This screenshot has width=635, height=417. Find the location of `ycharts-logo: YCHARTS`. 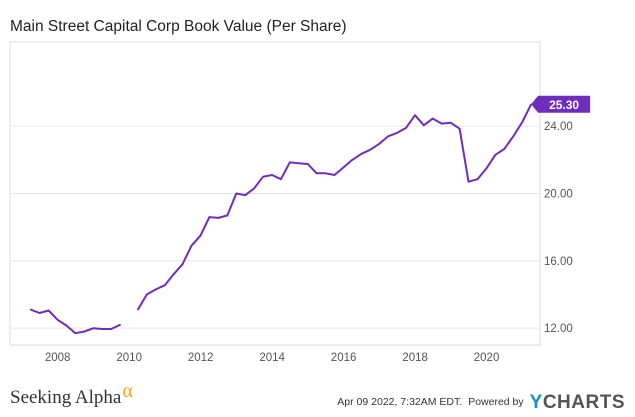

ycharts-logo: YCHARTS is located at coordinates (577, 403).